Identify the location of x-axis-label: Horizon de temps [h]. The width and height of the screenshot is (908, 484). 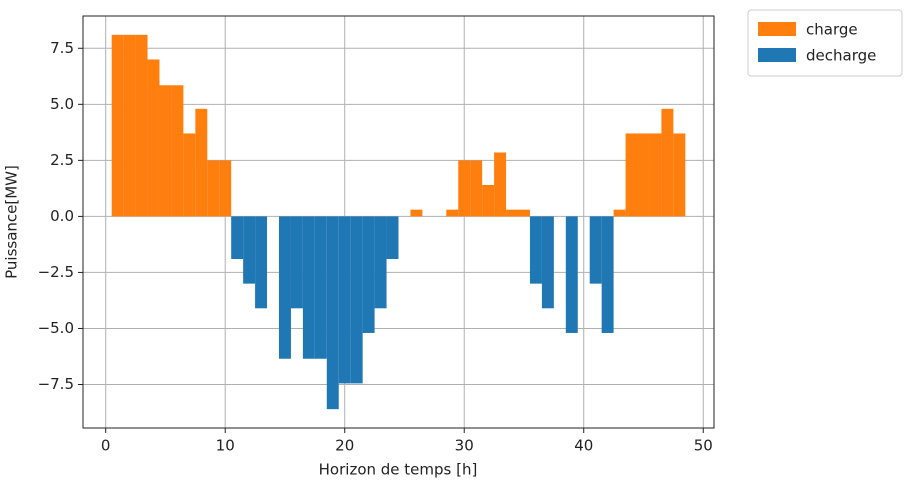
(398, 470).